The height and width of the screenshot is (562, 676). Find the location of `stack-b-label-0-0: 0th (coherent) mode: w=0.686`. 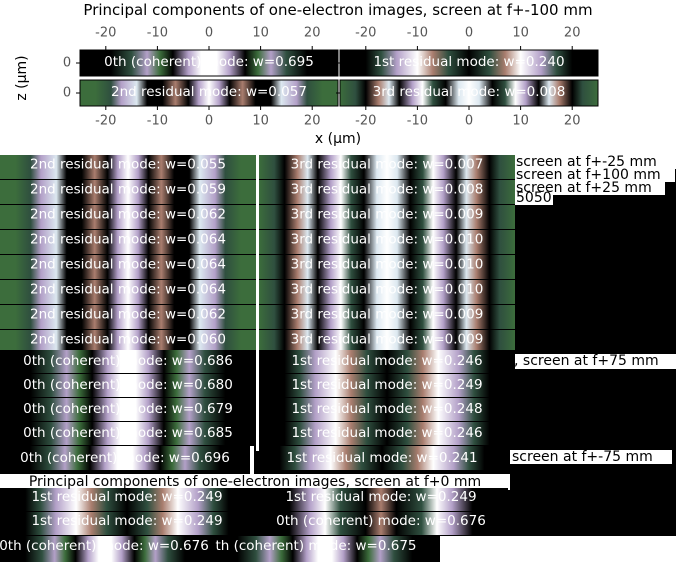

stack-b-label-0-0: 0th (coherent) mode: w=0.686 is located at coordinates (128, 361).